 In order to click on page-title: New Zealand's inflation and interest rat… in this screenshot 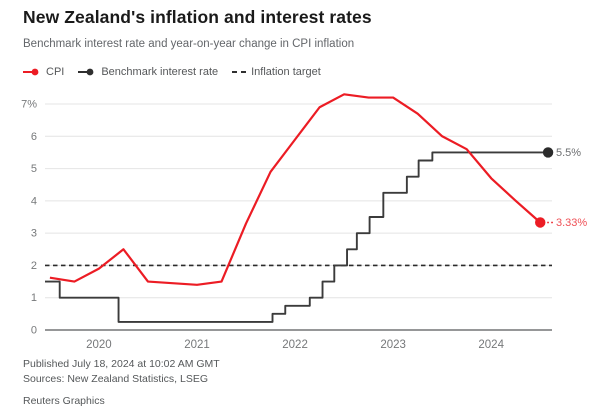, I will do `click(197, 17)`.